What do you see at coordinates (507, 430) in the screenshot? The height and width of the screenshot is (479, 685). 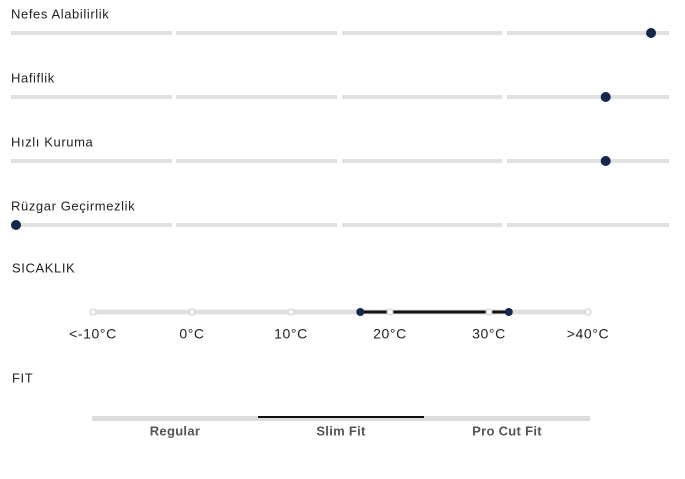 I see `fit-option: Pro Cut Fit` at bounding box center [507, 430].